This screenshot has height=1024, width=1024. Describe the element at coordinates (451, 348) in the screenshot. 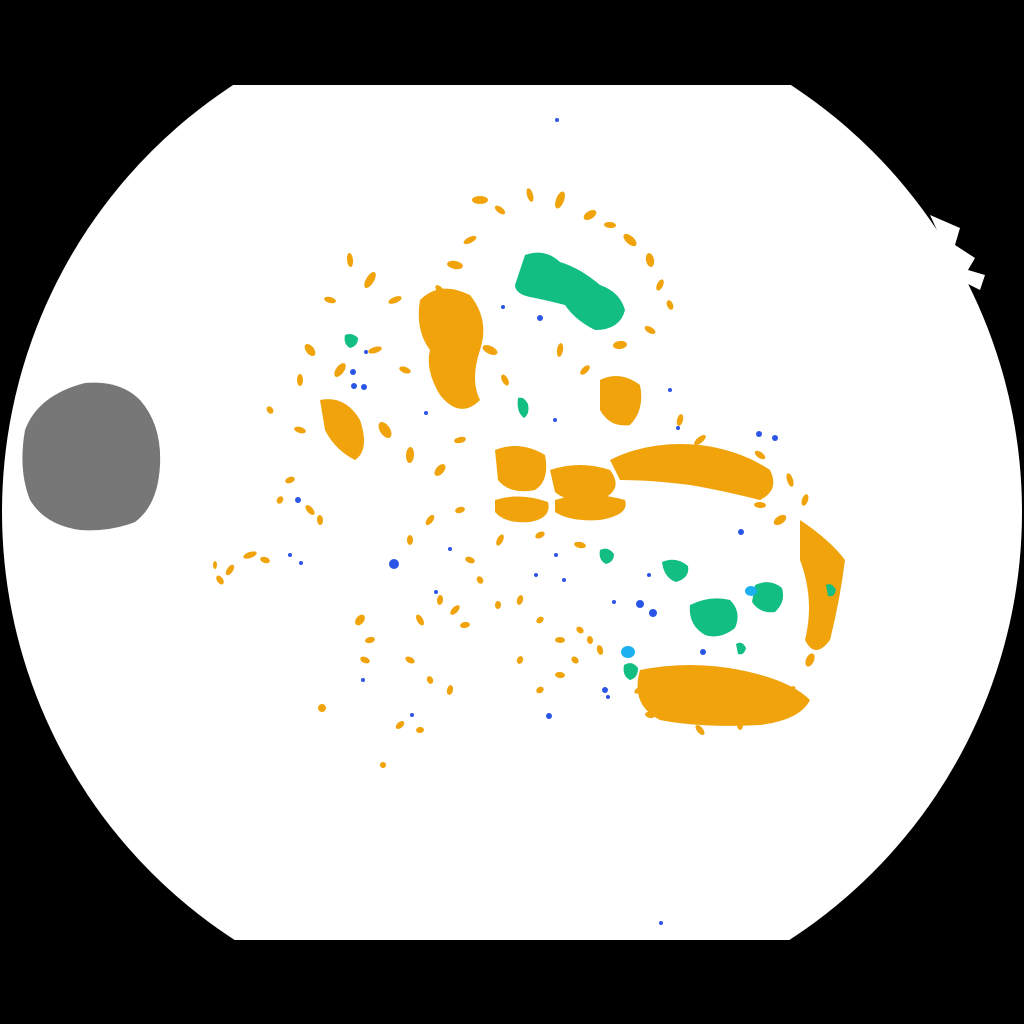

I see `hard-exudate-cluster-upper` at that location.